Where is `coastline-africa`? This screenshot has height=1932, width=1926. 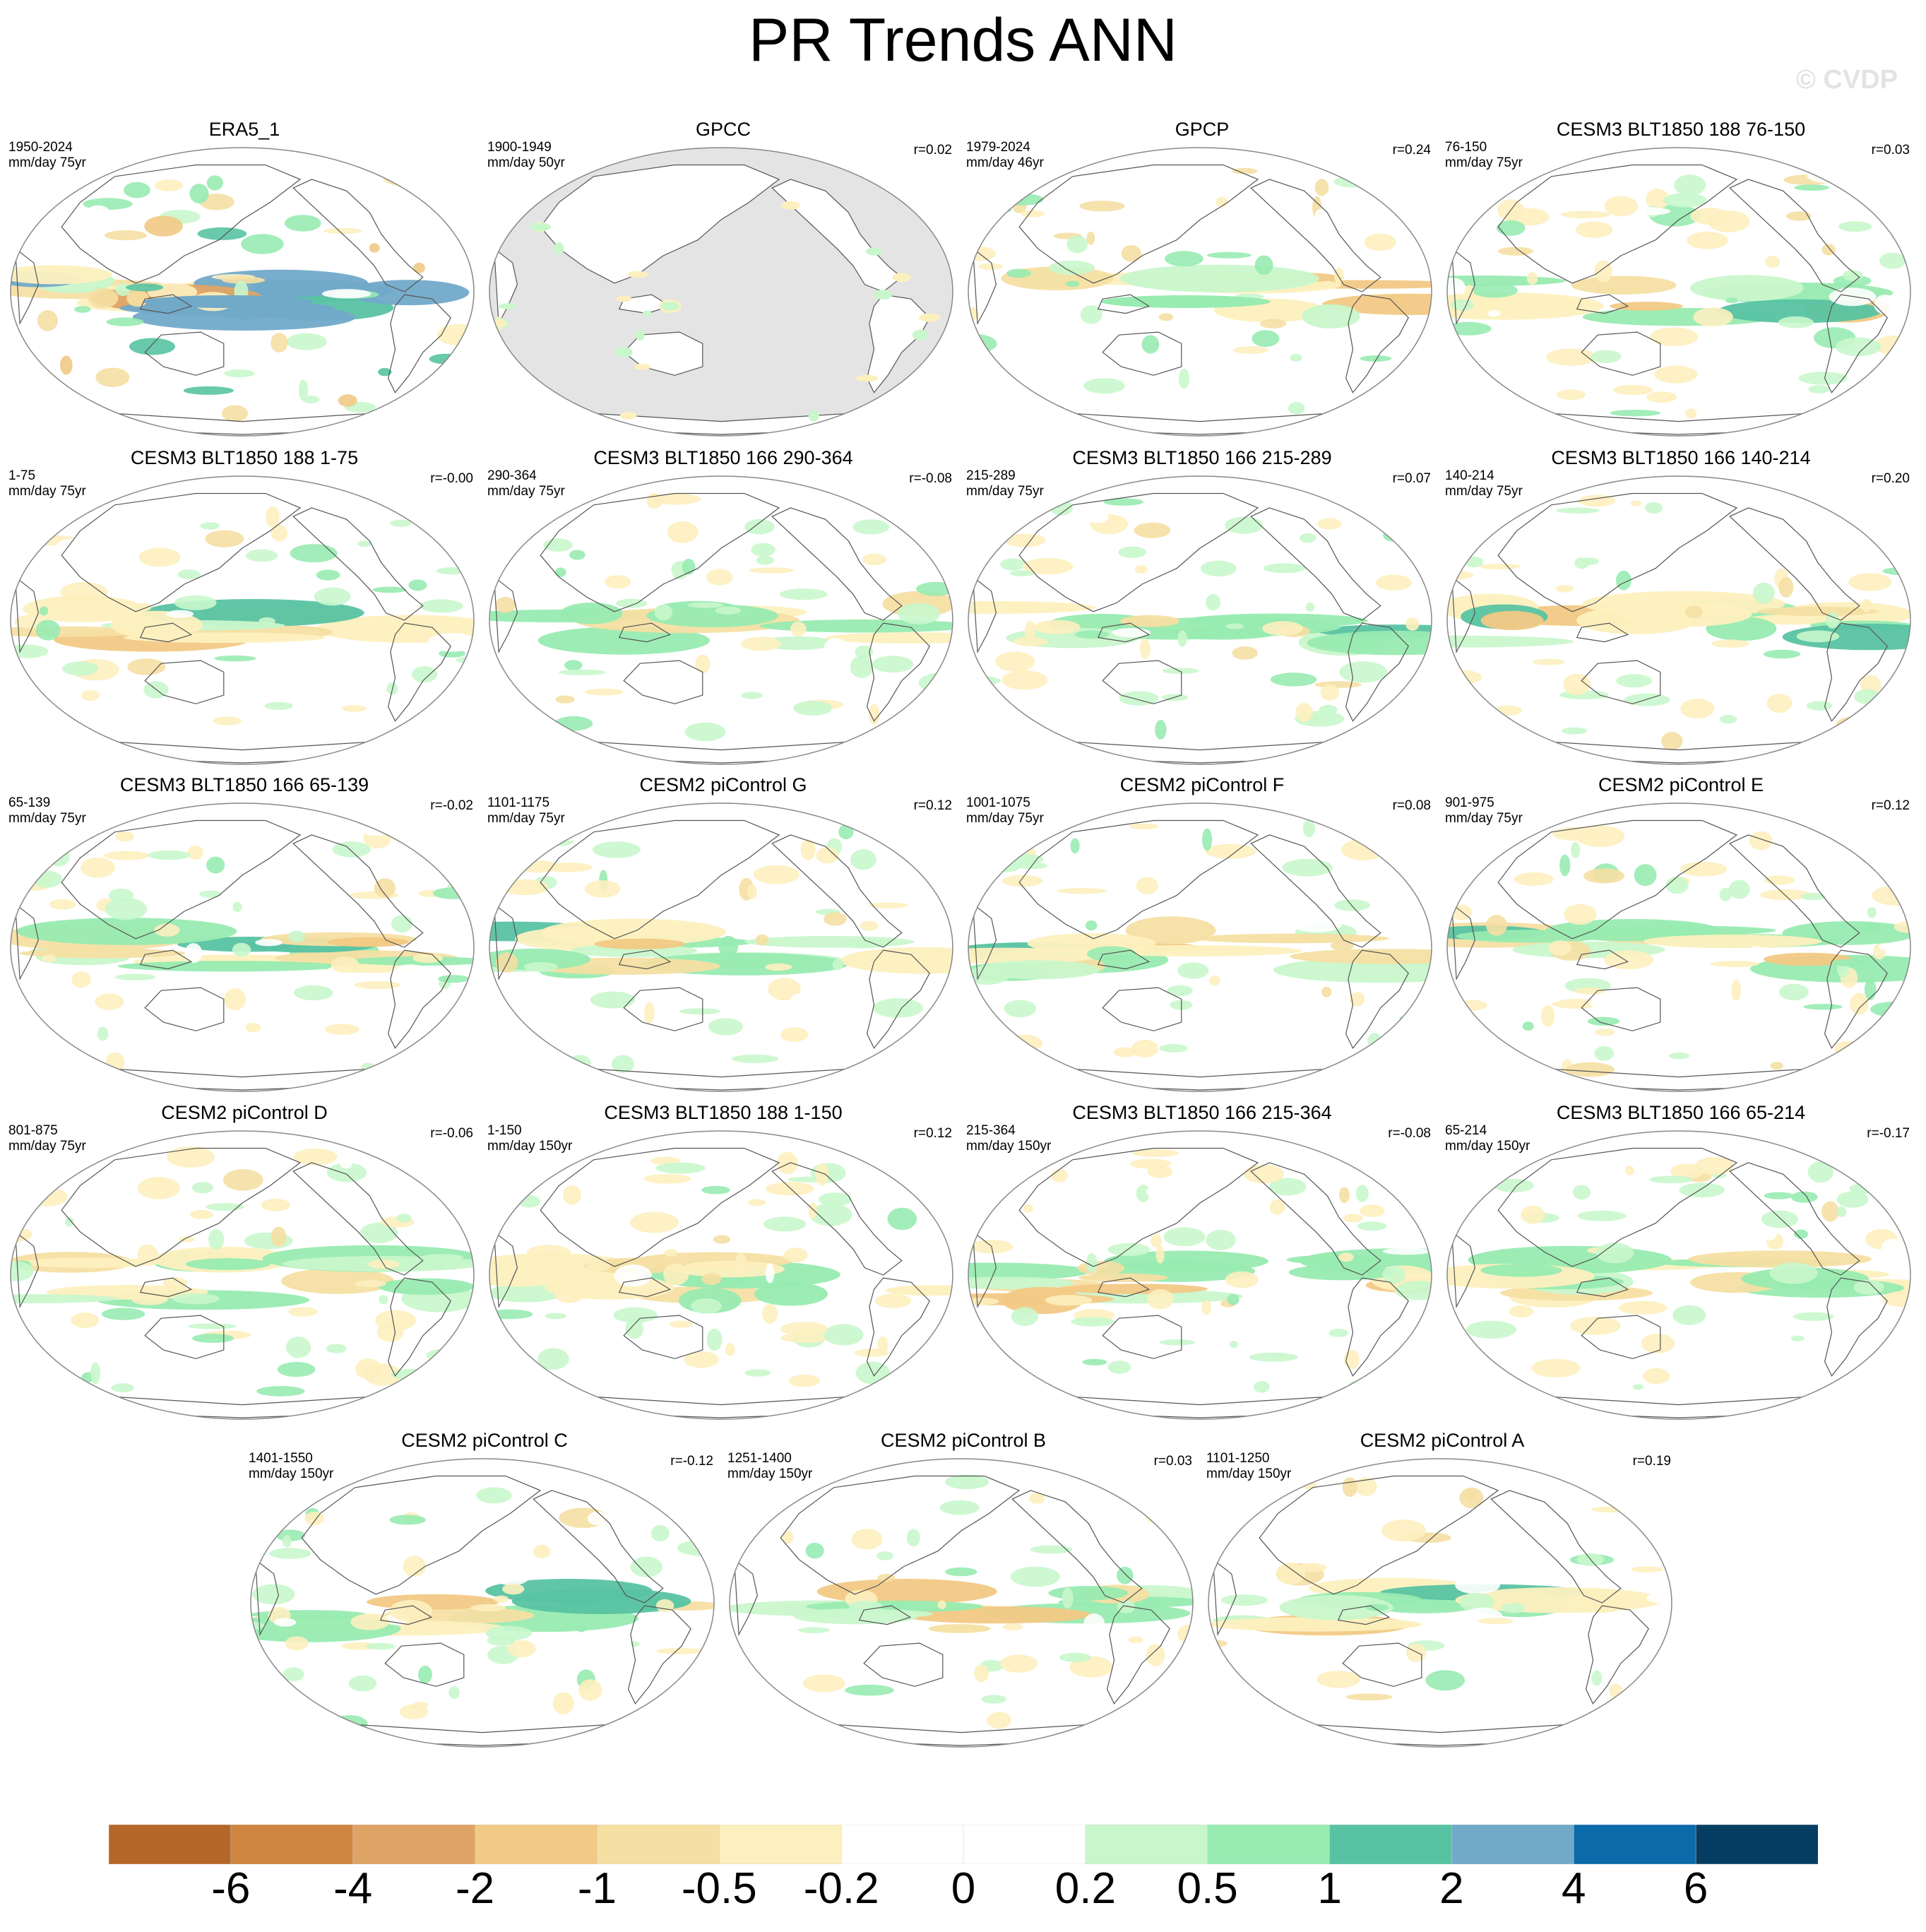
coastline-africa is located at coordinates (27, 615).